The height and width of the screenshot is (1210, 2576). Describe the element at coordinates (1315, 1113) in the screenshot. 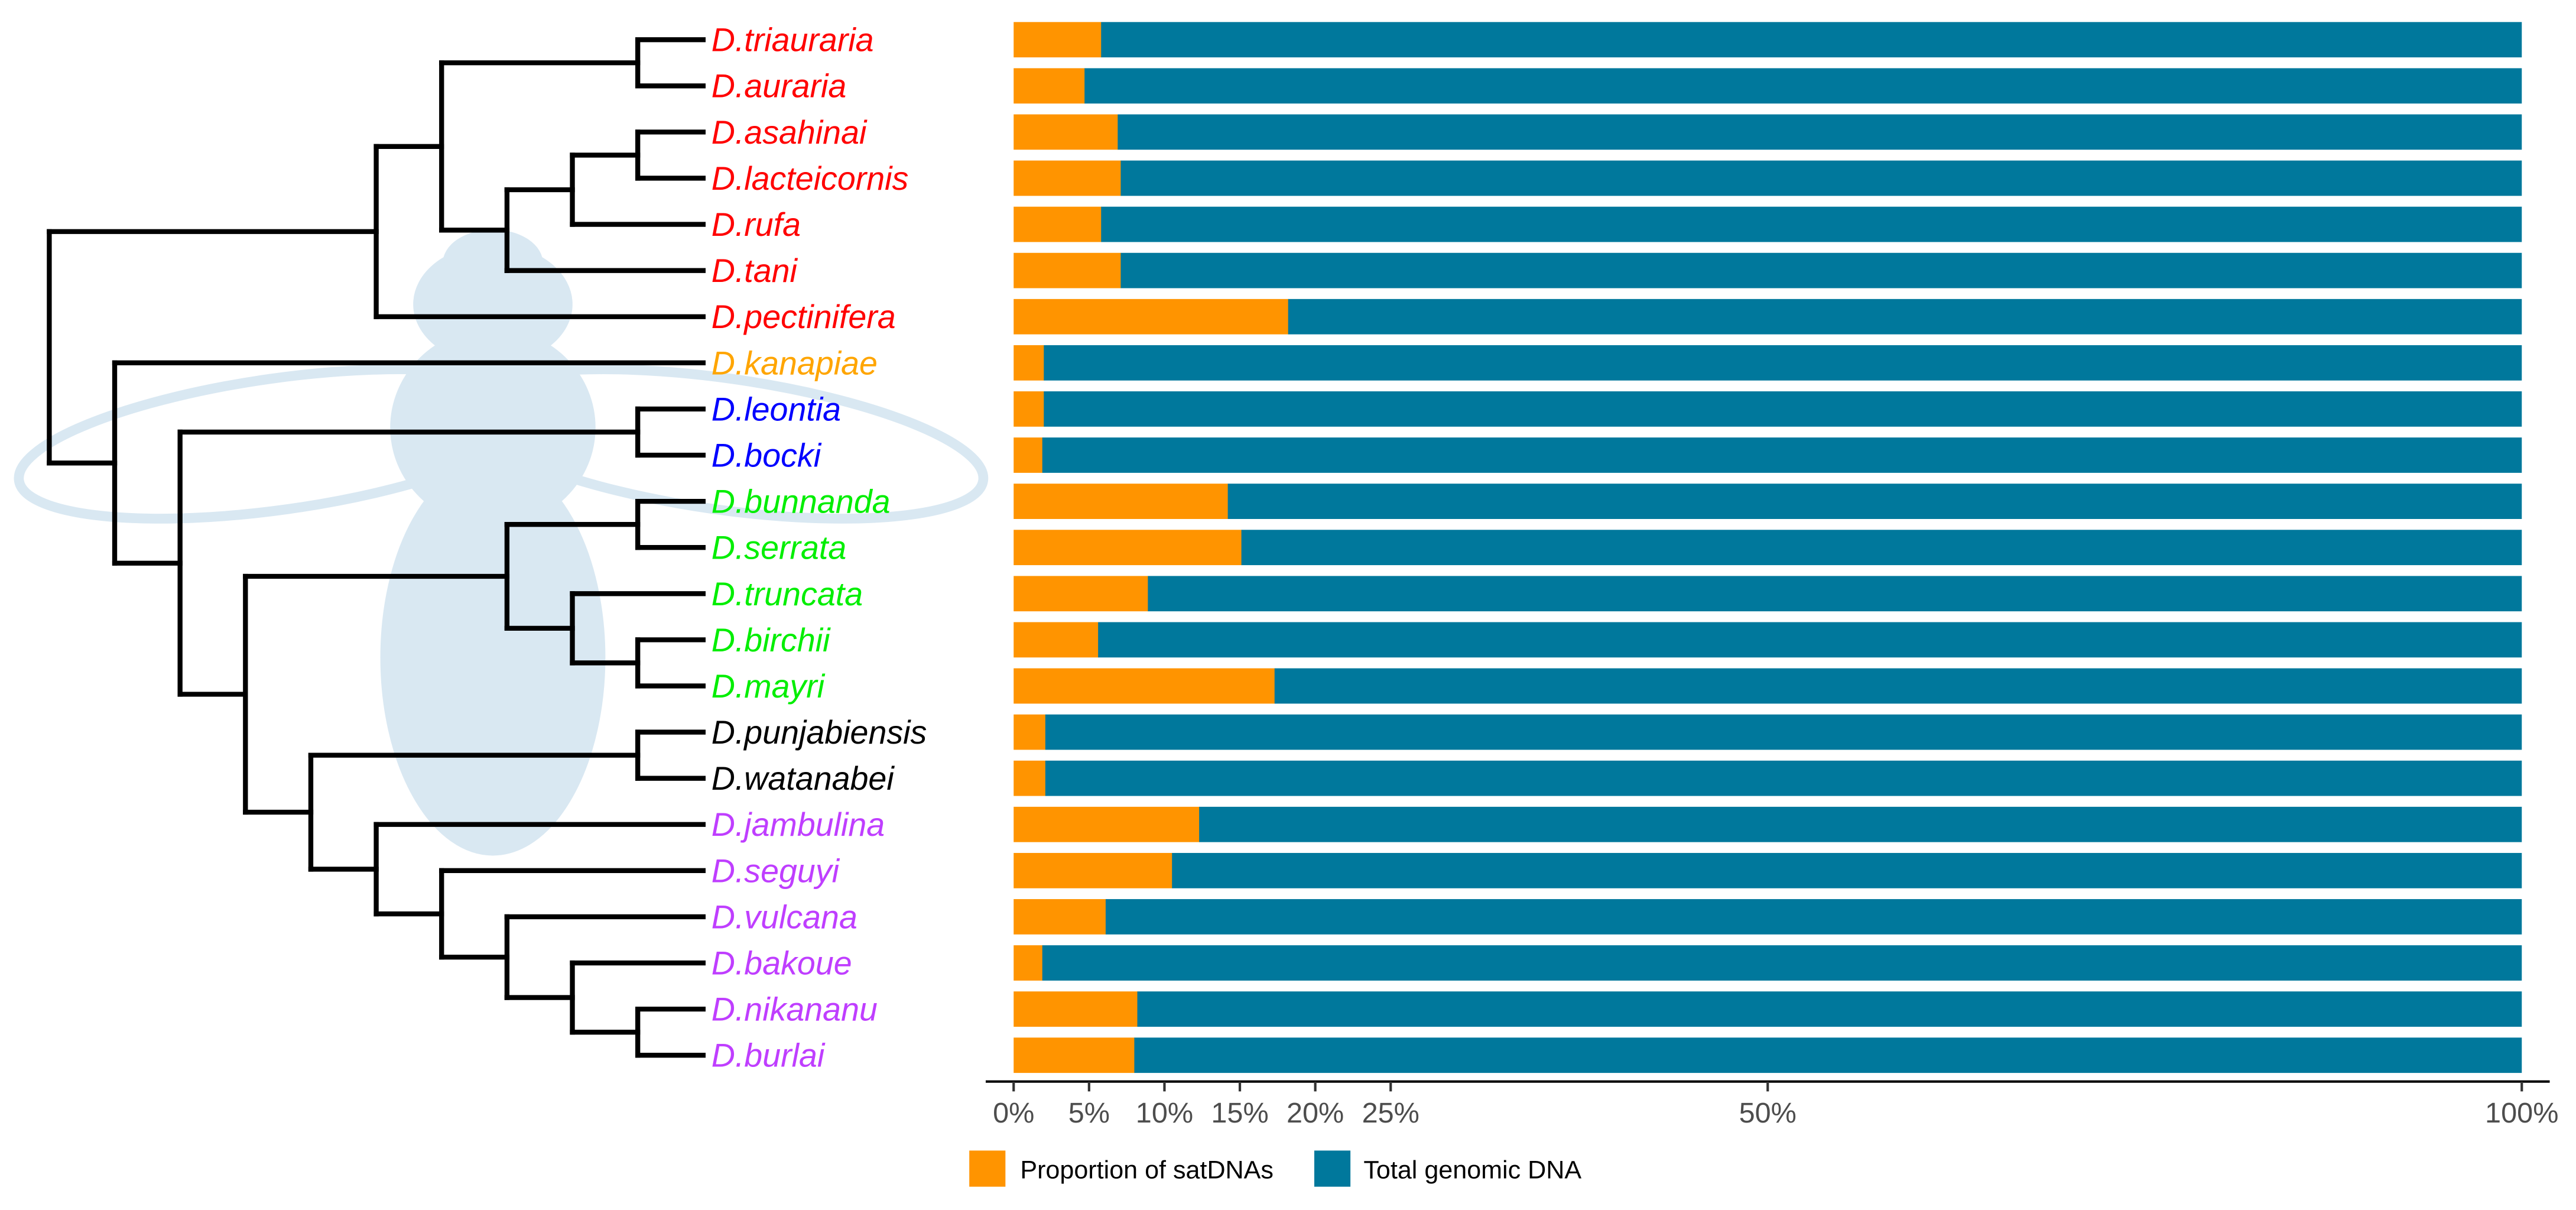

I see `x-tick-label: 20%` at that location.